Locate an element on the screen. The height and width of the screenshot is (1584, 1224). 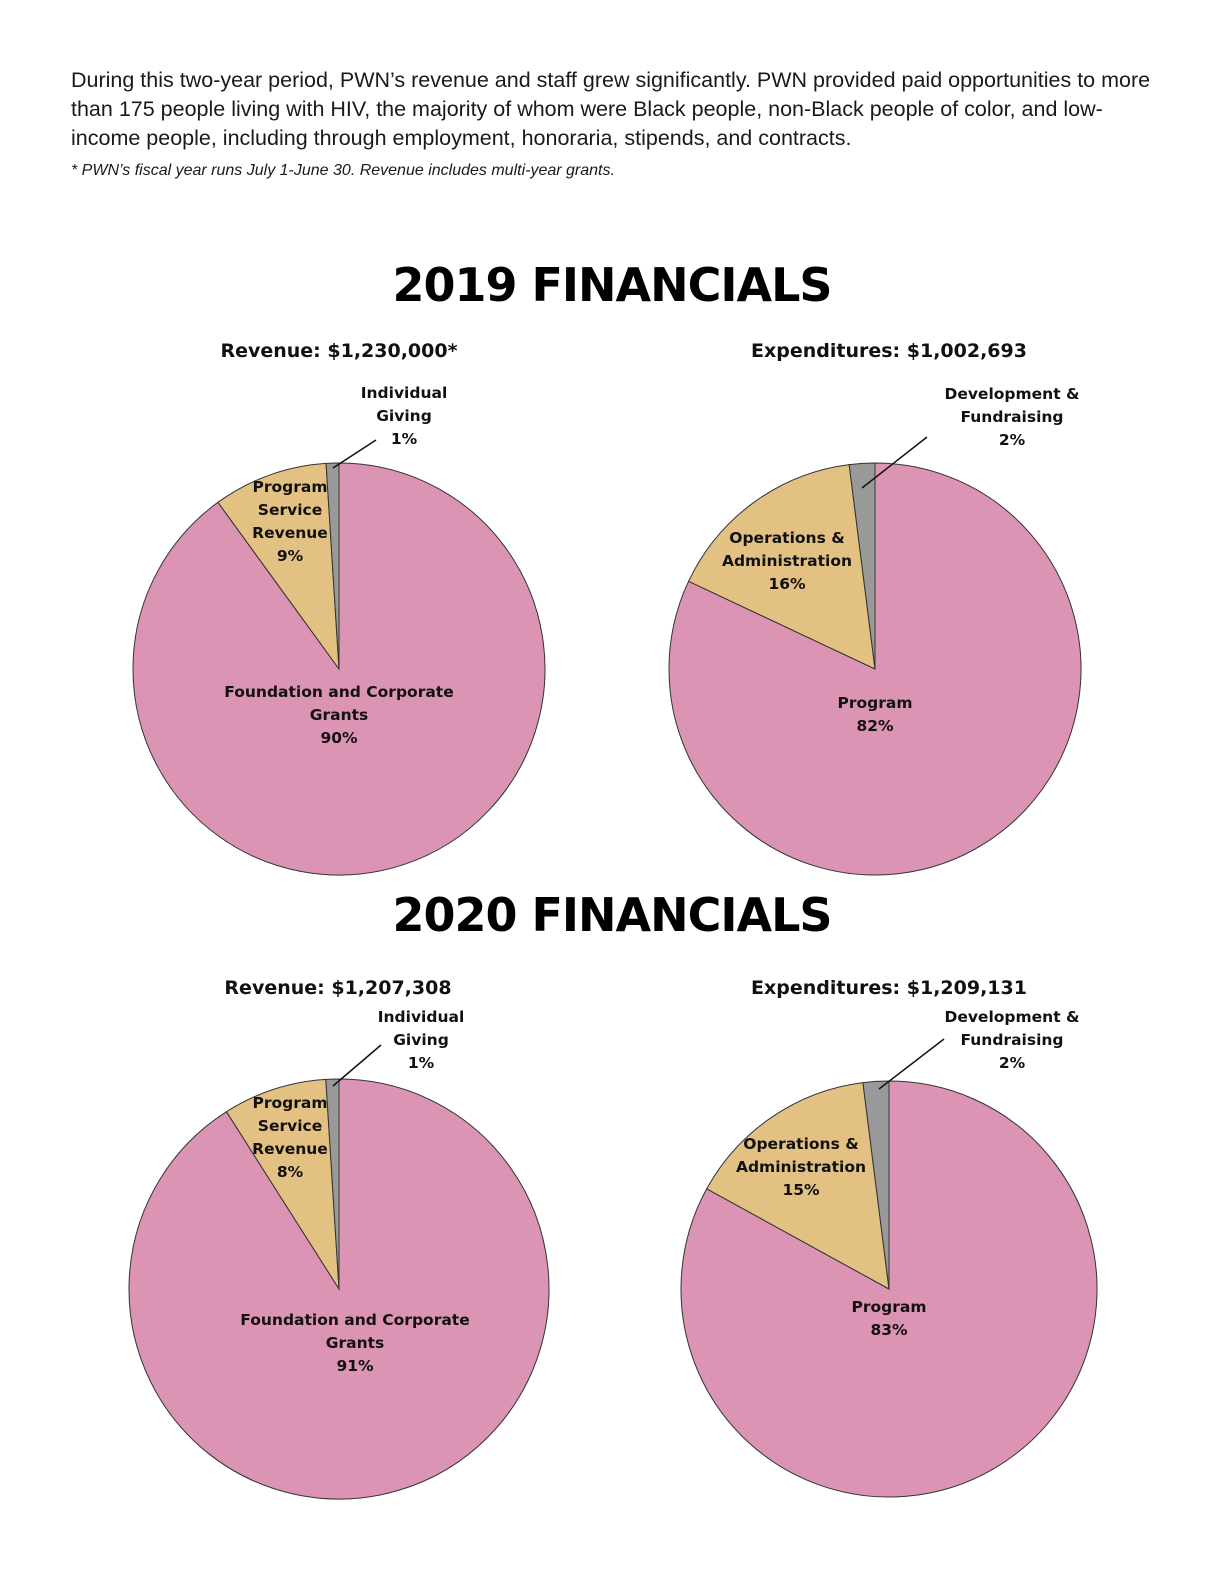
callout-line-expenditures-2019 is located at coordinates (894, 462).